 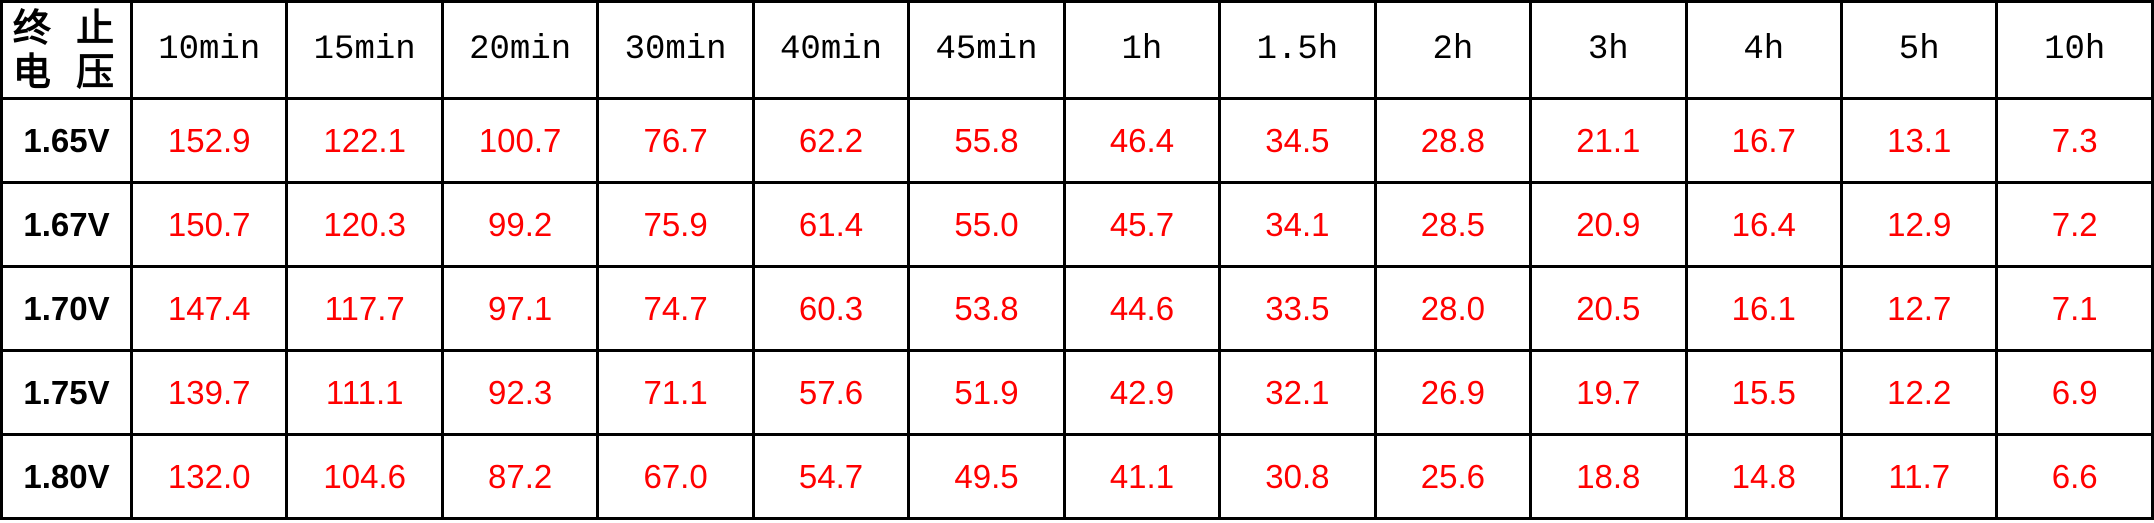 I want to click on value-cell: 16.7, so click(x=1763, y=140).